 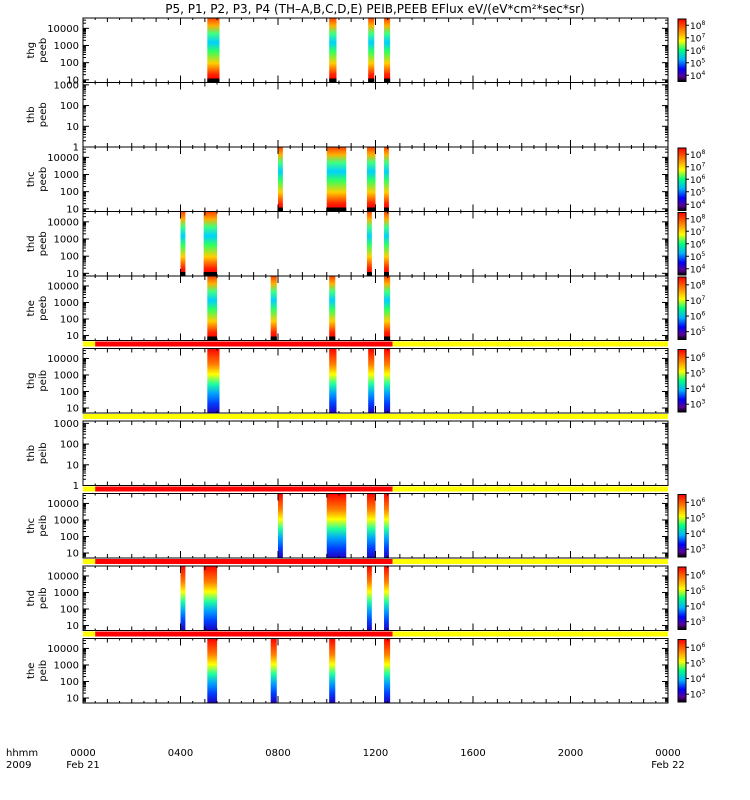 I want to click on panel-label-4-1: peeb, so click(x=43, y=308).